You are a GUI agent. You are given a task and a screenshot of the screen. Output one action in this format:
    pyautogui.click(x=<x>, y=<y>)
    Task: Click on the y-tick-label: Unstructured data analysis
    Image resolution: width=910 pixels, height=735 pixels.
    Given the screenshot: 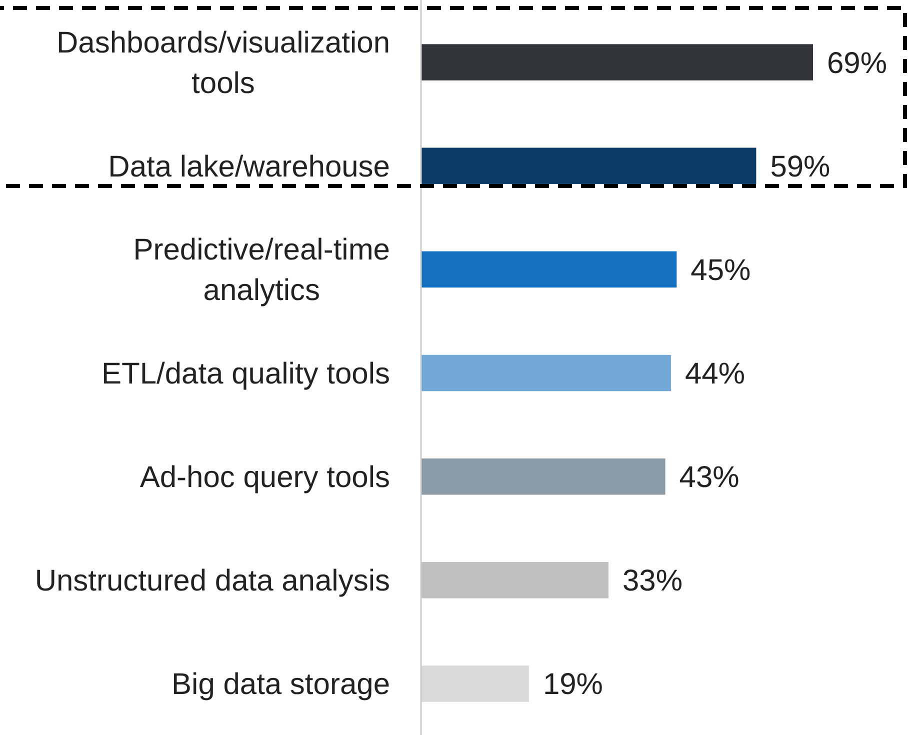 What is the action you would take?
    pyautogui.click(x=212, y=581)
    